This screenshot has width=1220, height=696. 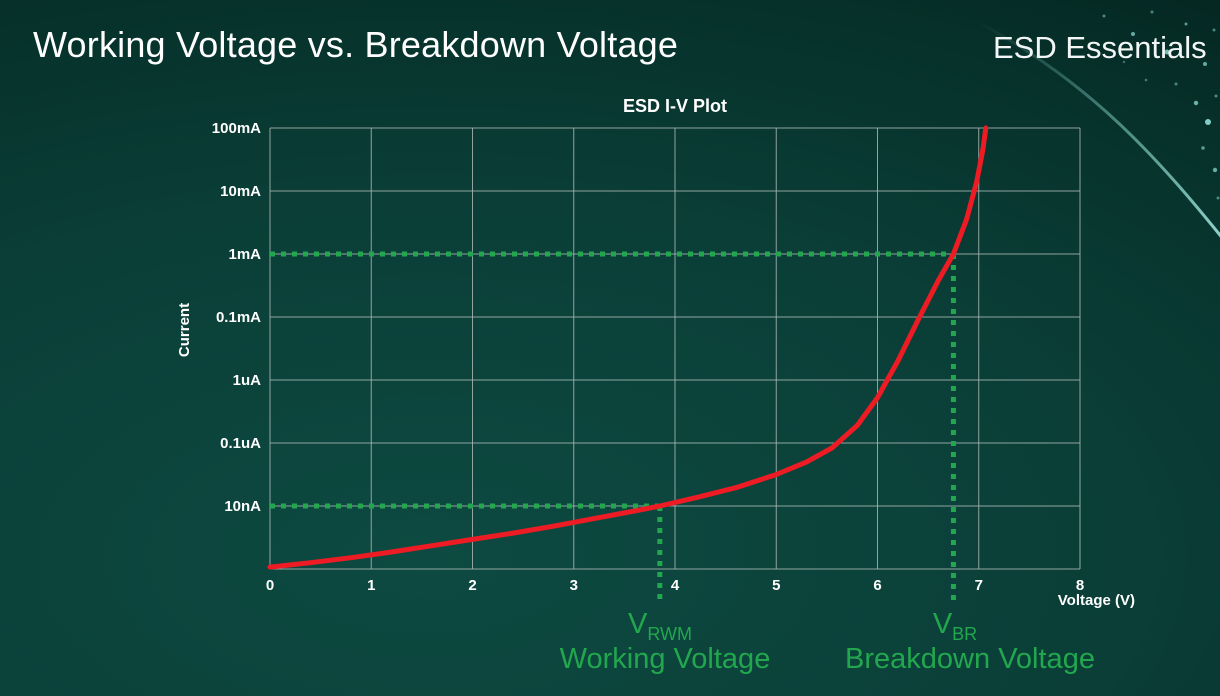 I want to click on breakdown-voltage-caption: Breakdown Voltage, so click(x=970, y=659).